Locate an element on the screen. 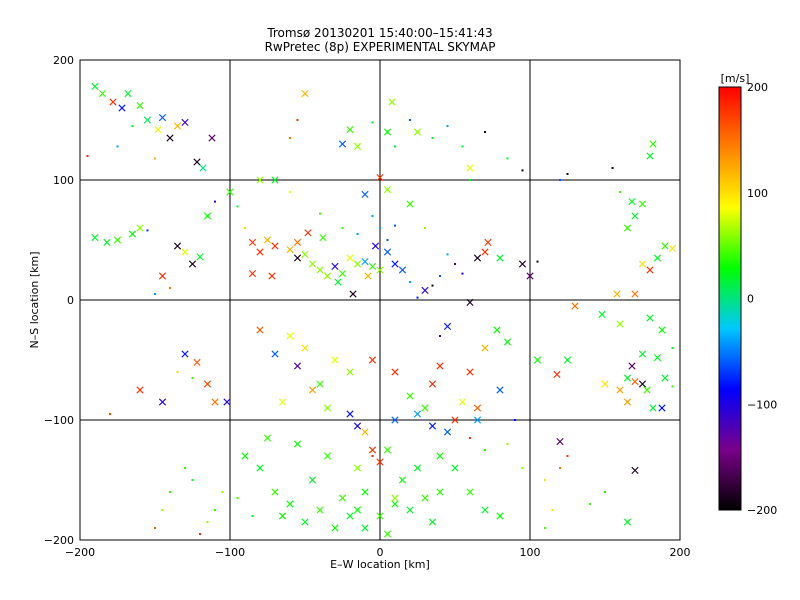 The width and height of the screenshot is (800, 600). x-axis-label: E–W location [km] is located at coordinates (380, 564).